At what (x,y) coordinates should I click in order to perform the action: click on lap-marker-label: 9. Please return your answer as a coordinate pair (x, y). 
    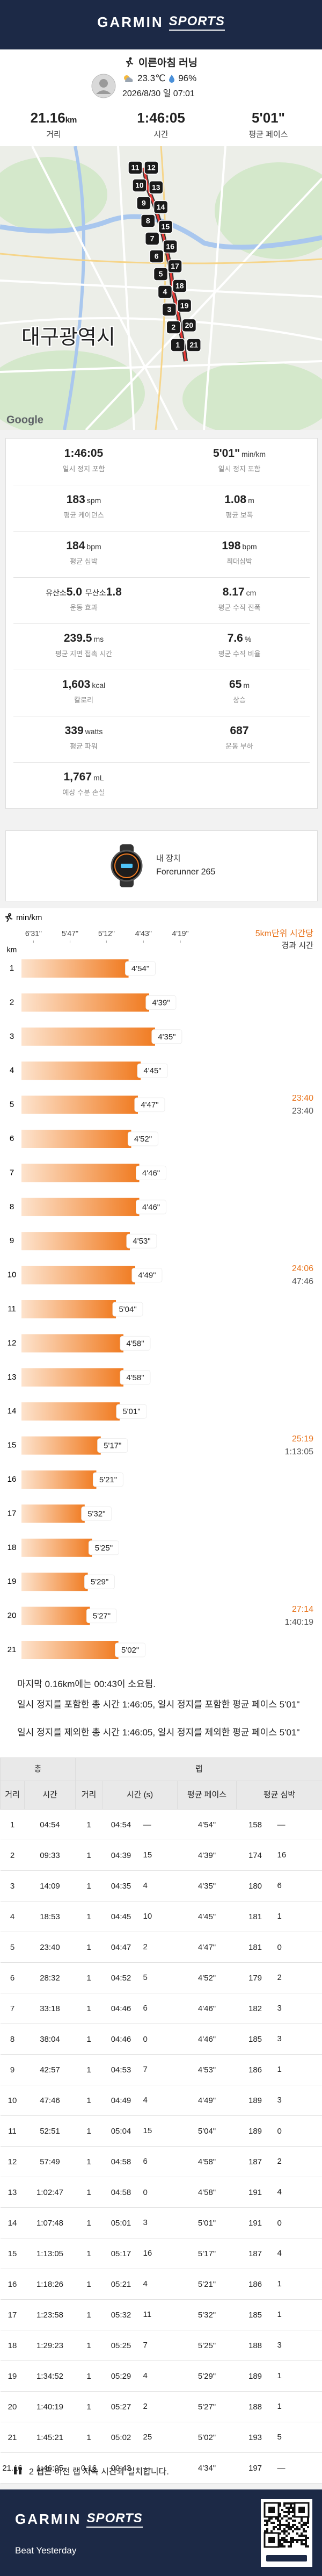
    Looking at the image, I should click on (144, 203).